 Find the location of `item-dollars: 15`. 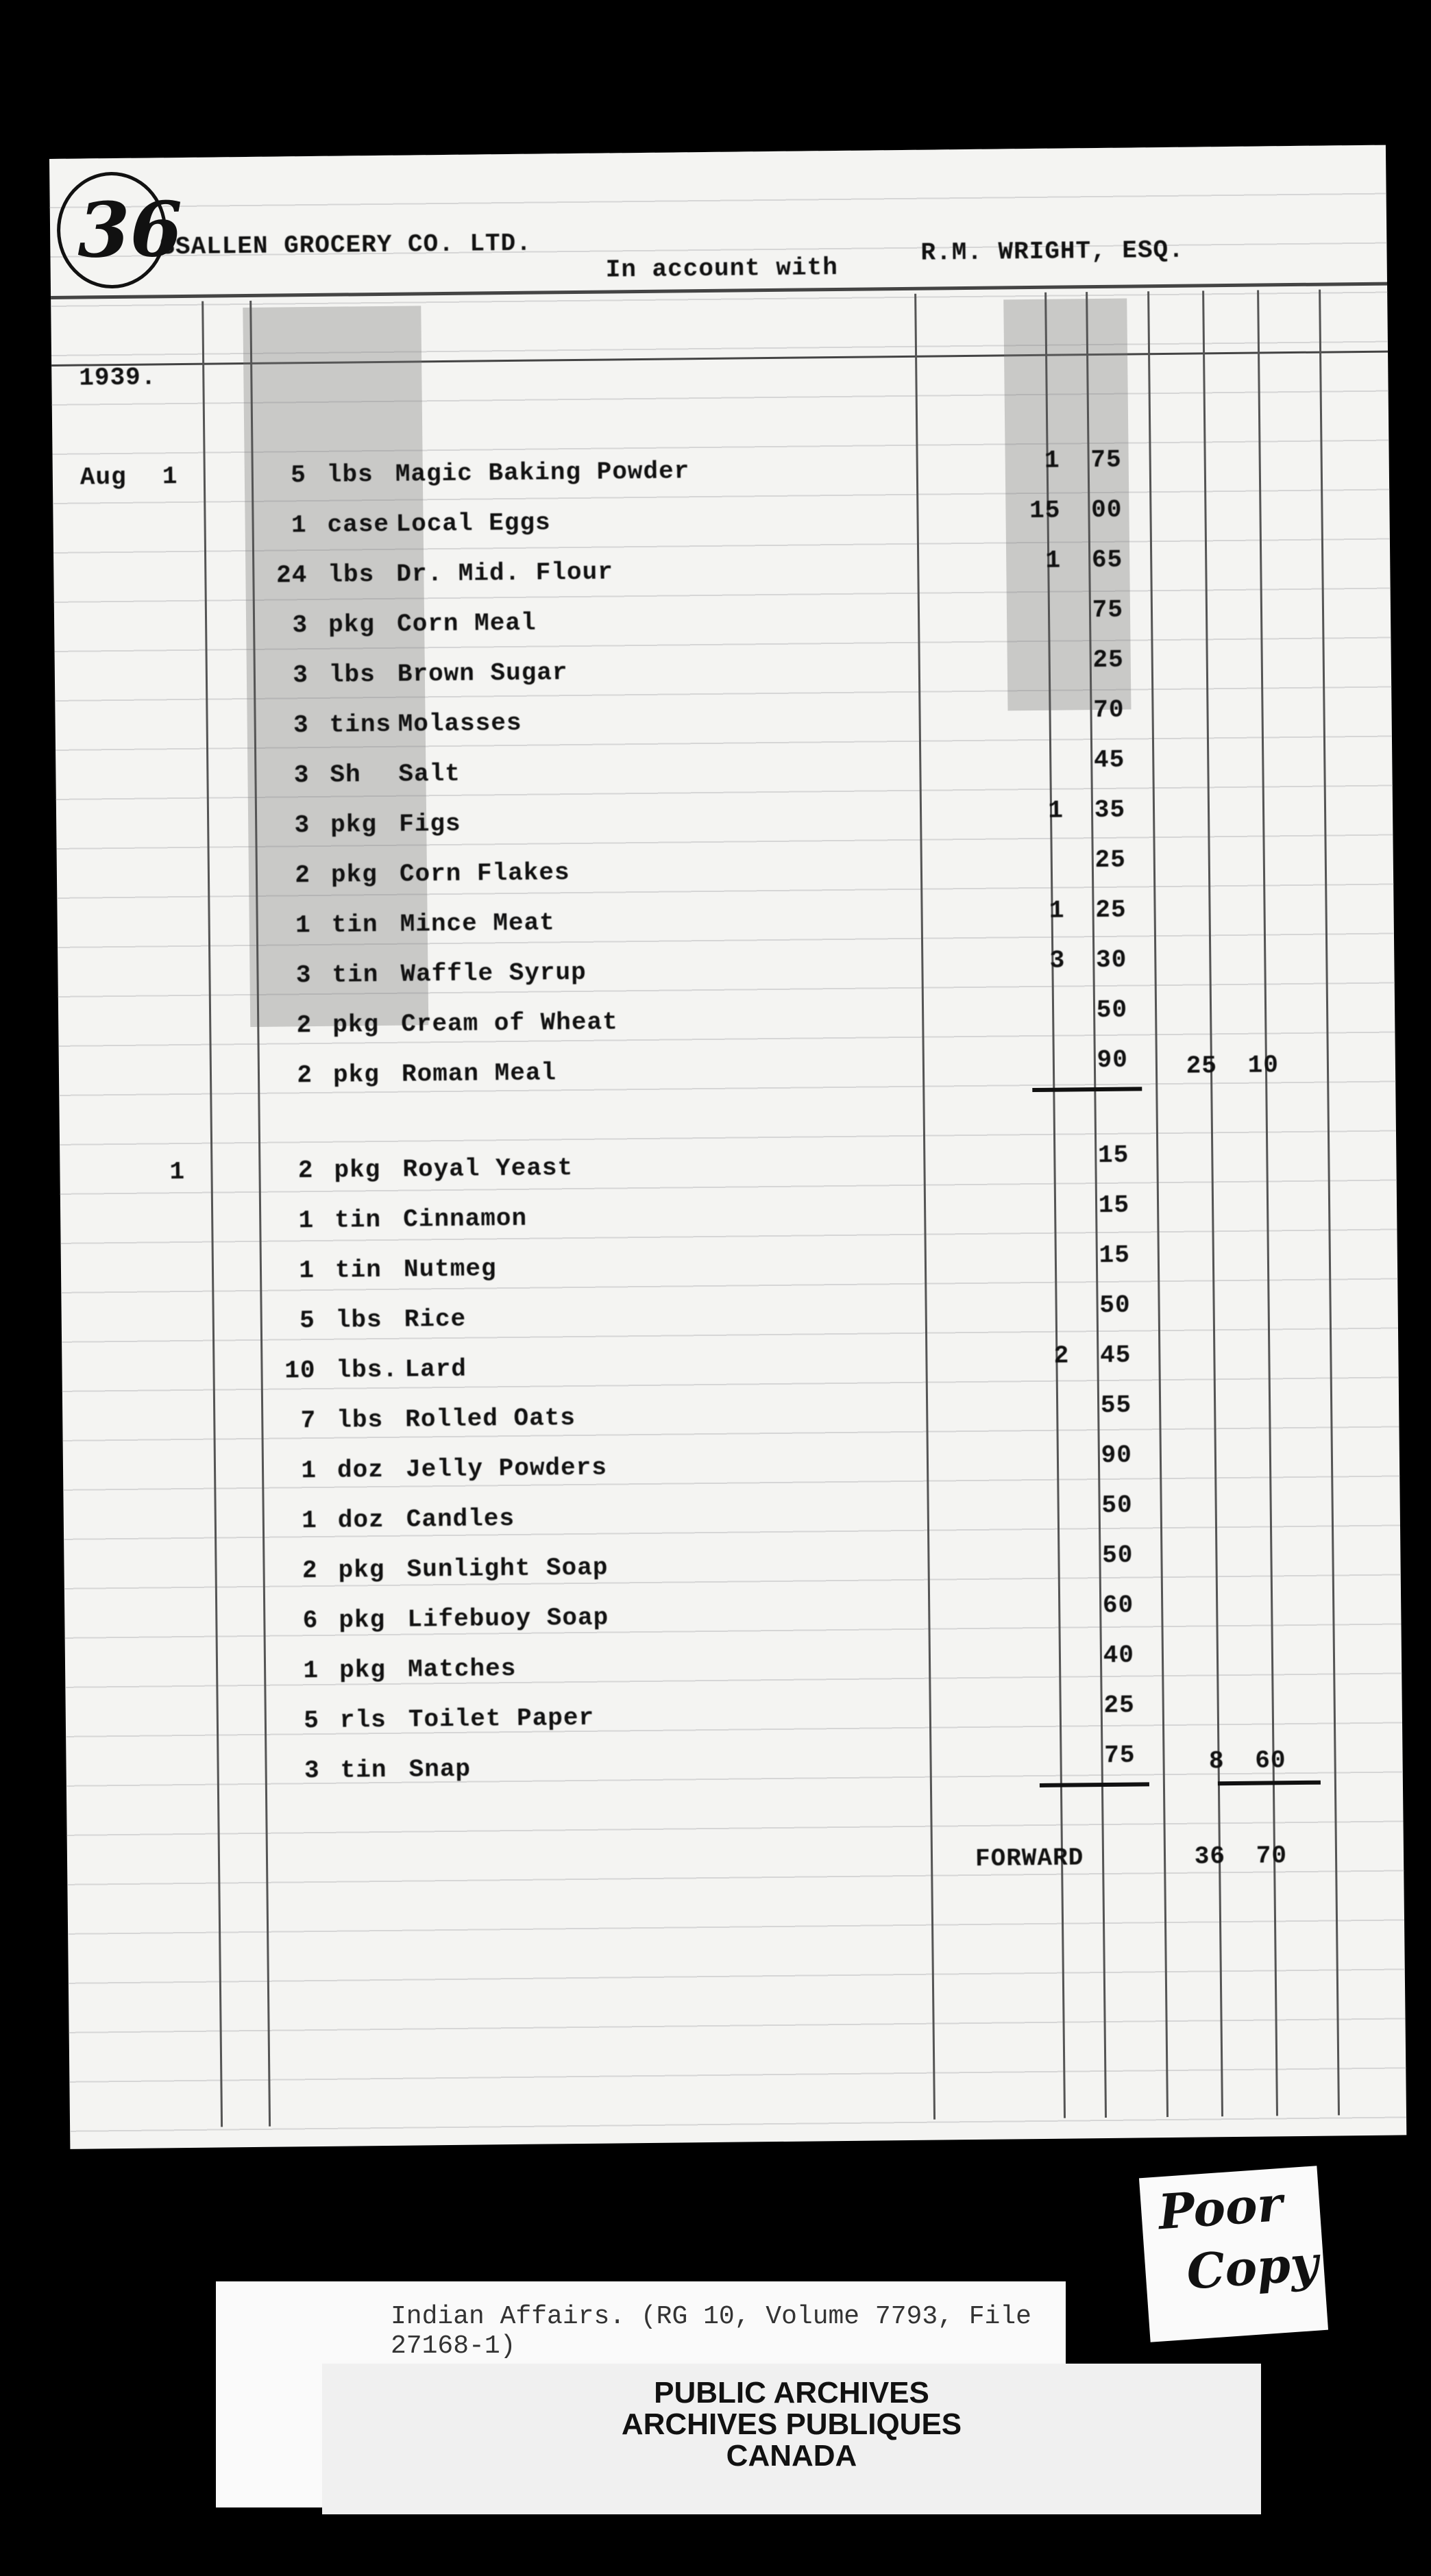

item-dollars: 15 is located at coordinates (1045, 510).